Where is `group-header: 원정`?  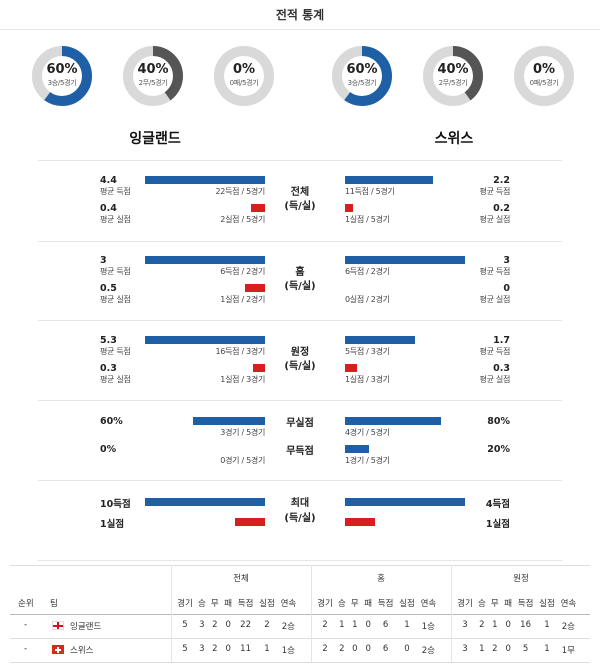
group-header: 원정 is located at coordinates (521, 579).